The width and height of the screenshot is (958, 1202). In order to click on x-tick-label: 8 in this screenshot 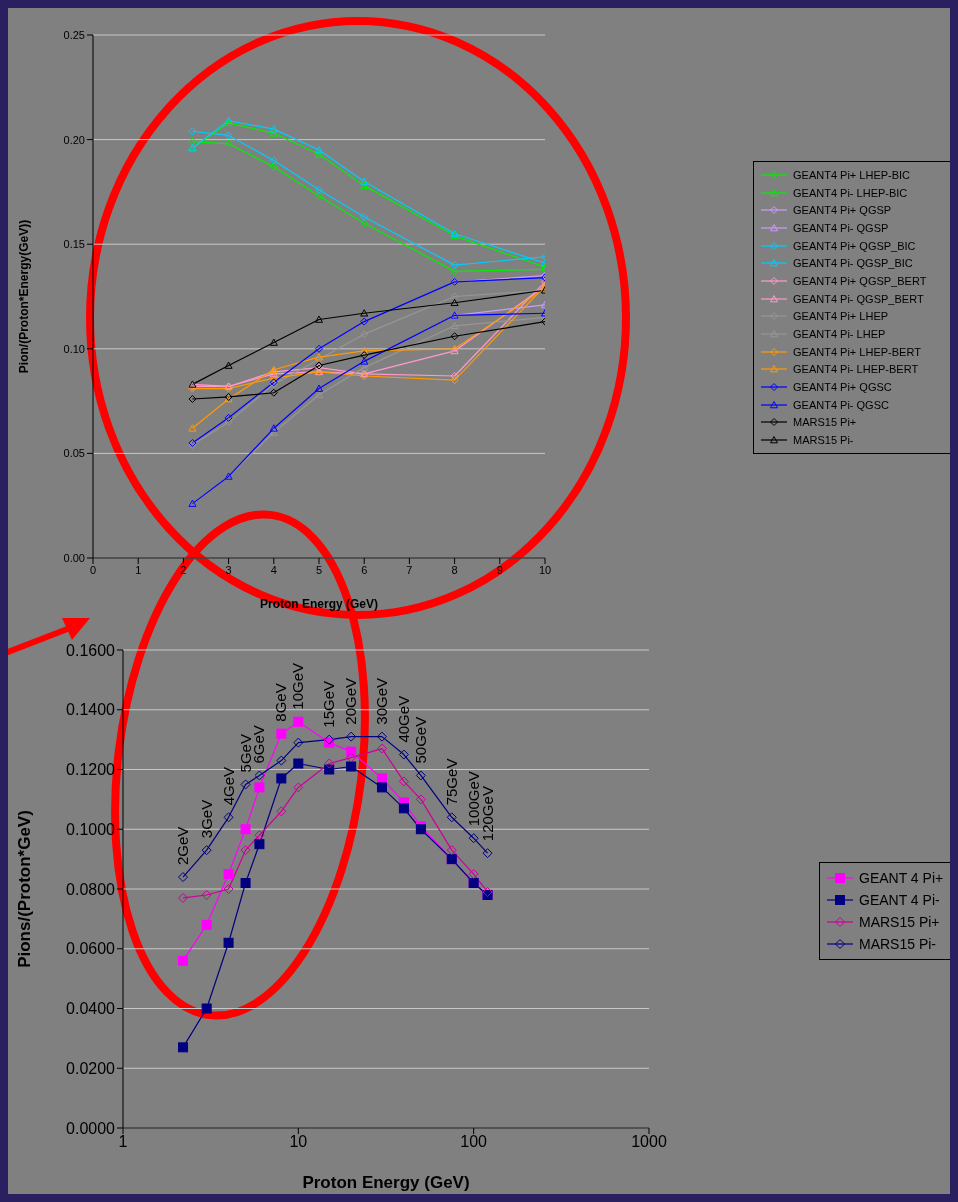, I will do `click(454, 569)`.